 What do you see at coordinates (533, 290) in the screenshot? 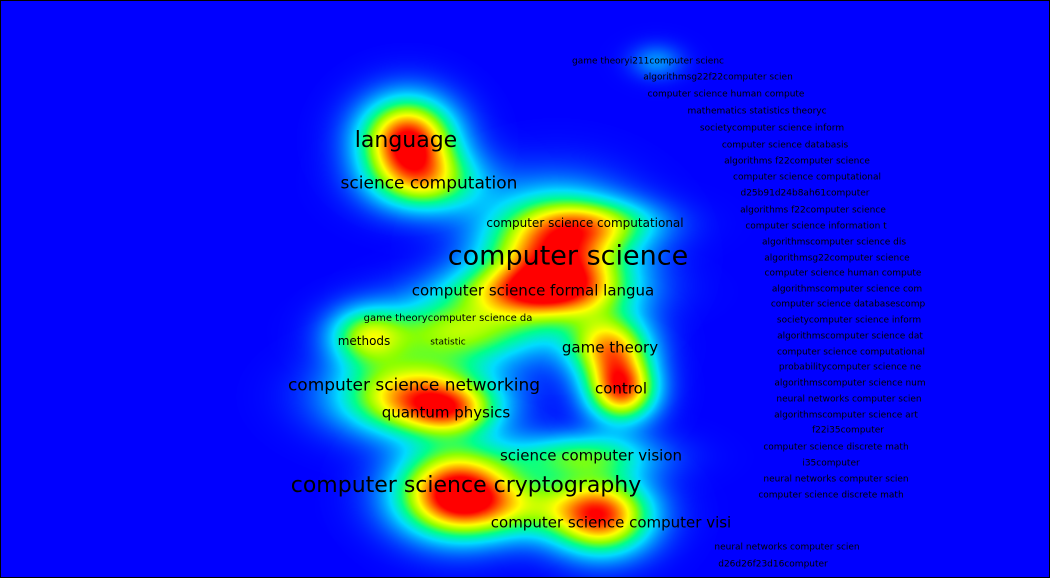
I see `term-cs-formal-language: computer science formal langua` at bounding box center [533, 290].